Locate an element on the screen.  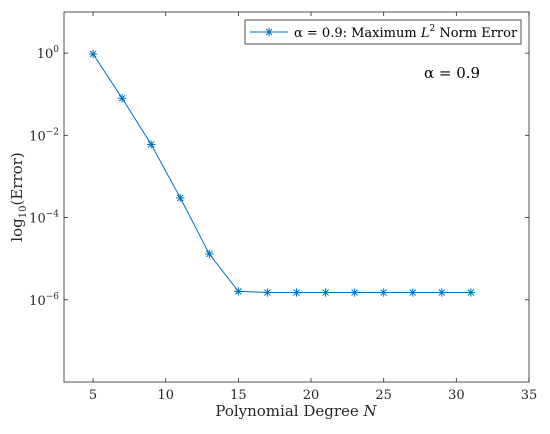
x-tick-label: 10 is located at coordinates (165, 395).